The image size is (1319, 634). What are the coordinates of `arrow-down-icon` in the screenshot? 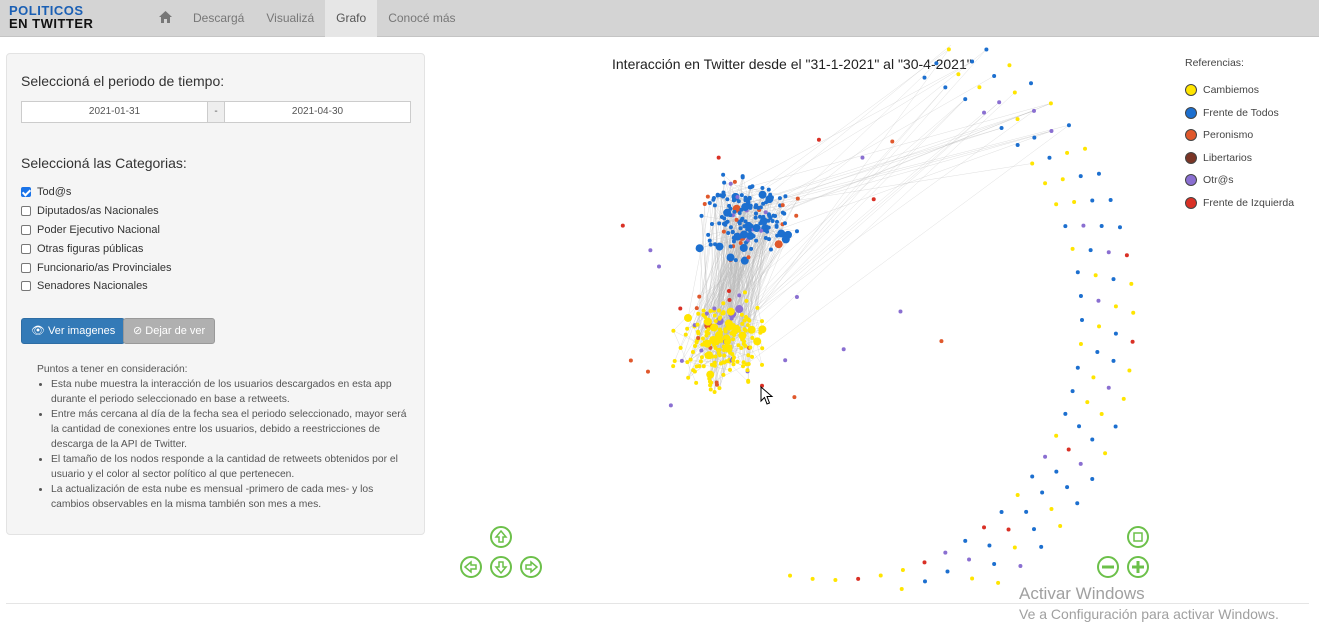 It's located at (501, 567).